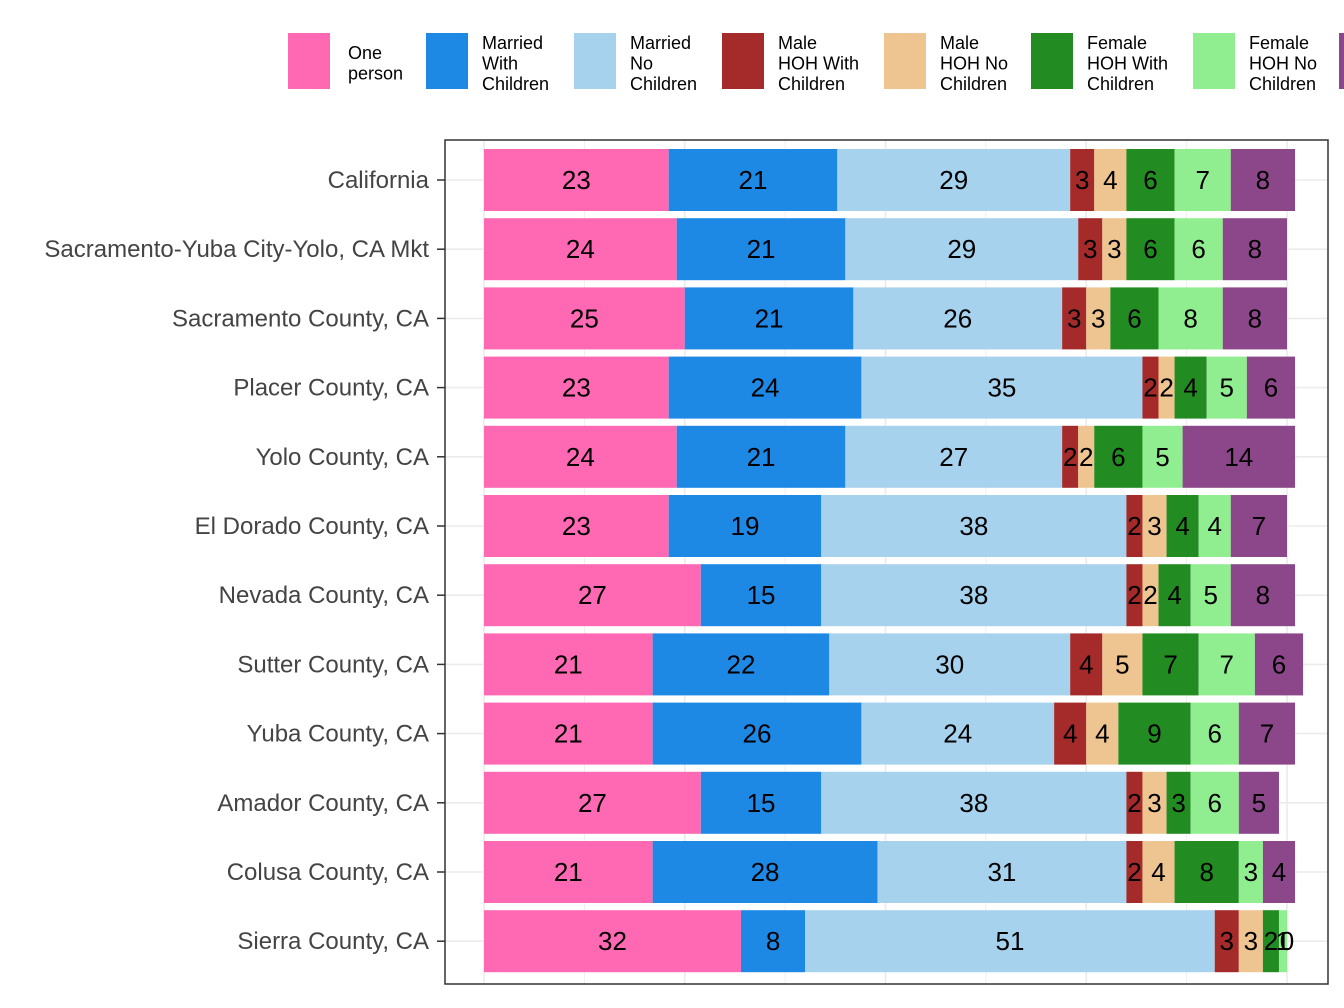 This screenshot has height=1008, width=1344. Describe the element at coordinates (818, 63) in the screenshot. I see `legend-label: Male HOH With Children` at that location.